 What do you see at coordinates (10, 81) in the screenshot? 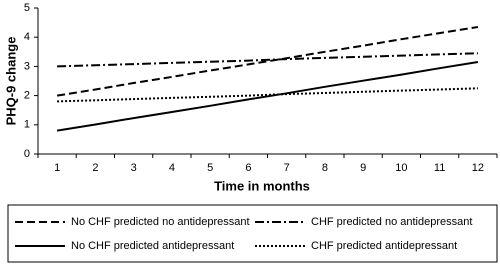
I see `y-axis-title: PHQ-9 change` at bounding box center [10, 81].